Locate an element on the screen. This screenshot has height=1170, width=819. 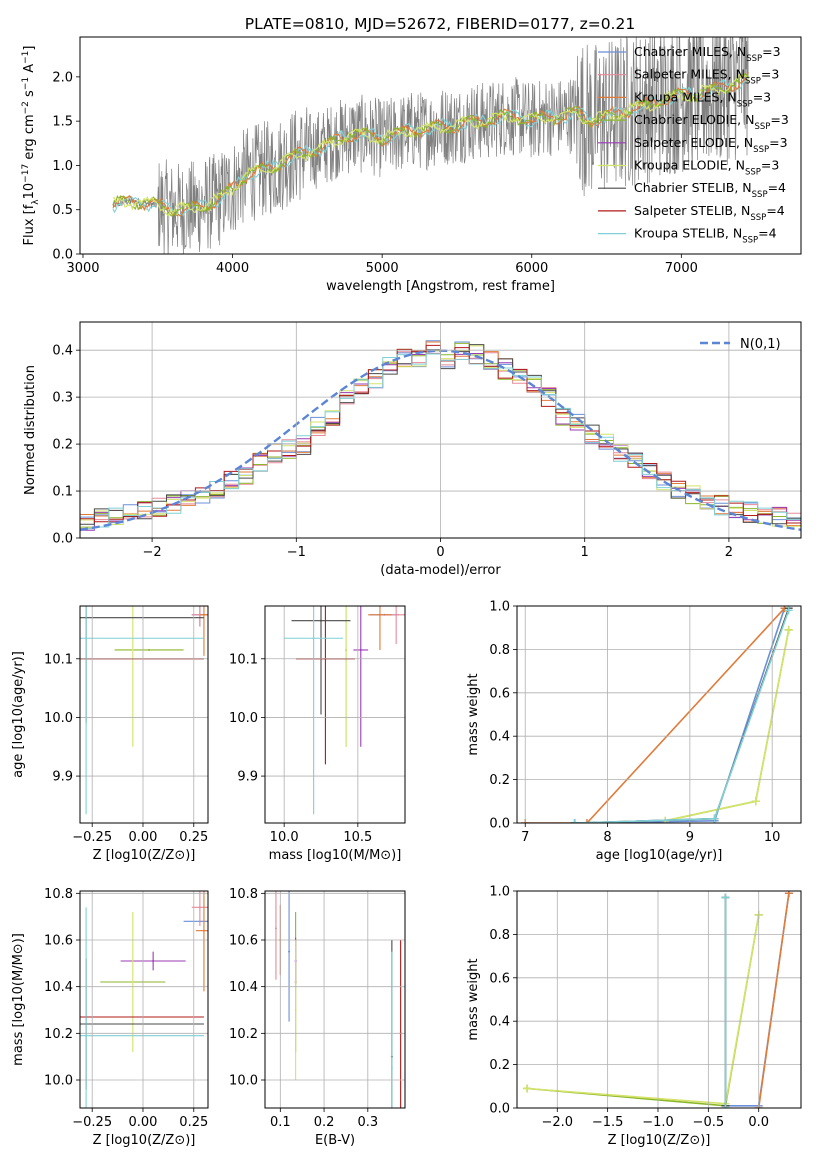
x-tick-label: 0.3 is located at coordinates (367, 1122).